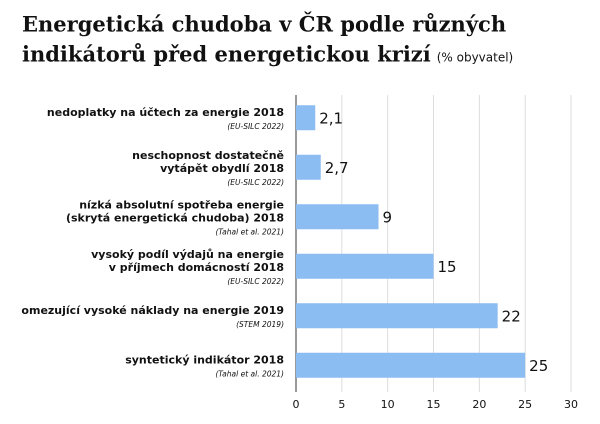 Image resolution: width=600 pixels, height=424 pixels. I want to click on value-label: 9, so click(388, 217).